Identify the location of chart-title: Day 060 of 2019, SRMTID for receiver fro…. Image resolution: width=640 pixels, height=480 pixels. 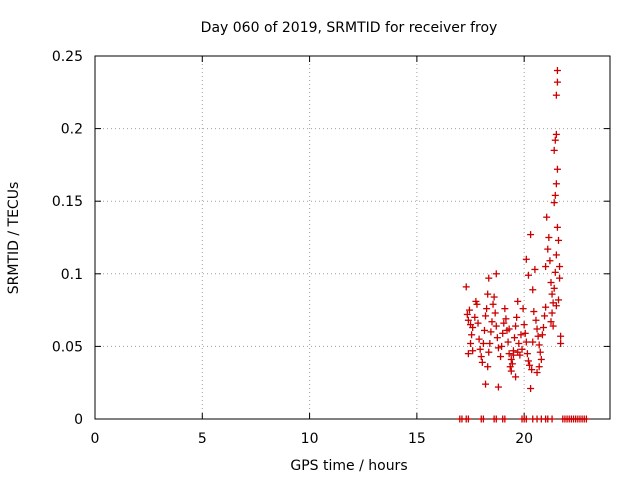
(349, 28).